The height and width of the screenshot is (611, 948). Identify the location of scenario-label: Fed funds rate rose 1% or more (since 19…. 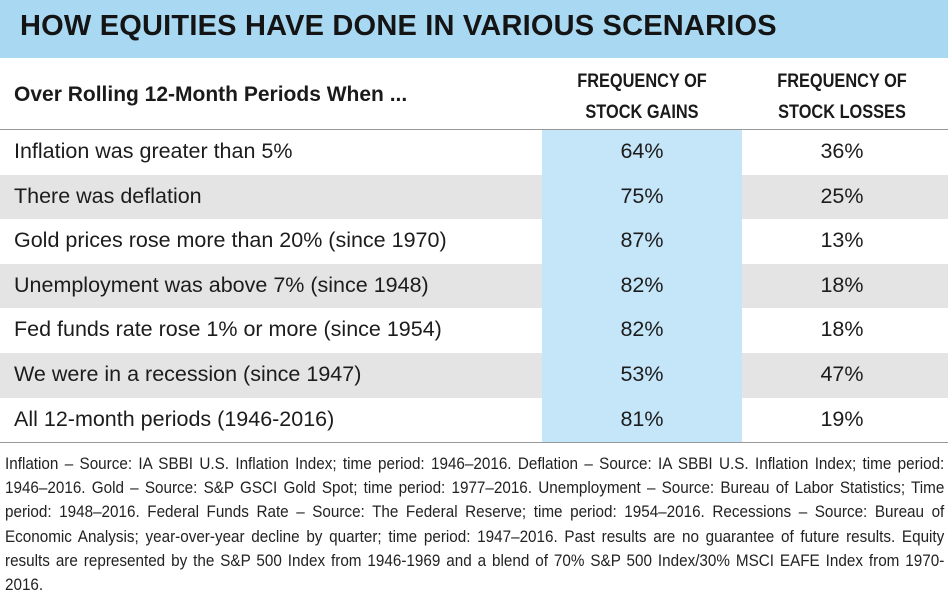
(228, 329).